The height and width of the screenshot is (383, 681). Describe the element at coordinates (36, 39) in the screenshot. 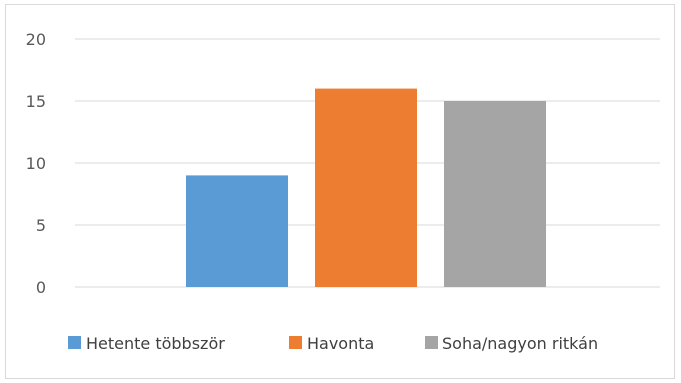

I see `y-tick-label: 20` at that location.